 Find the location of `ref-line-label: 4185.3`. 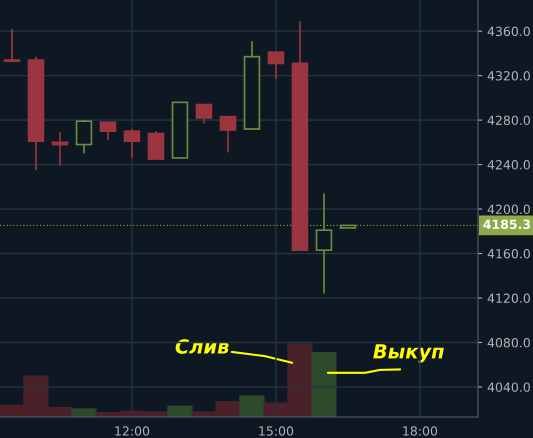

ref-line-label: 4185.3 is located at coordinates (506, 225).